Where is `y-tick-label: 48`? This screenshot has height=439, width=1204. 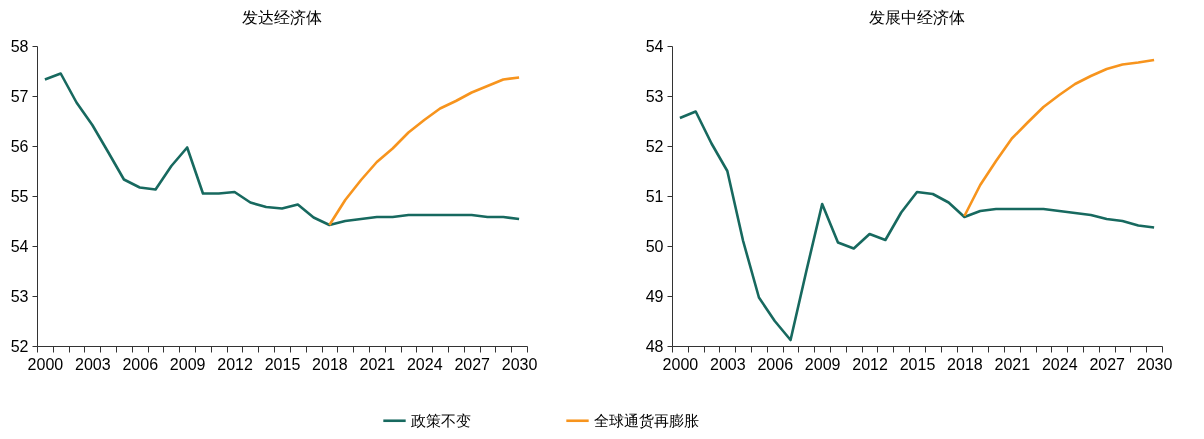 y-tick-label: 48 is located at coordinates (654, 346).